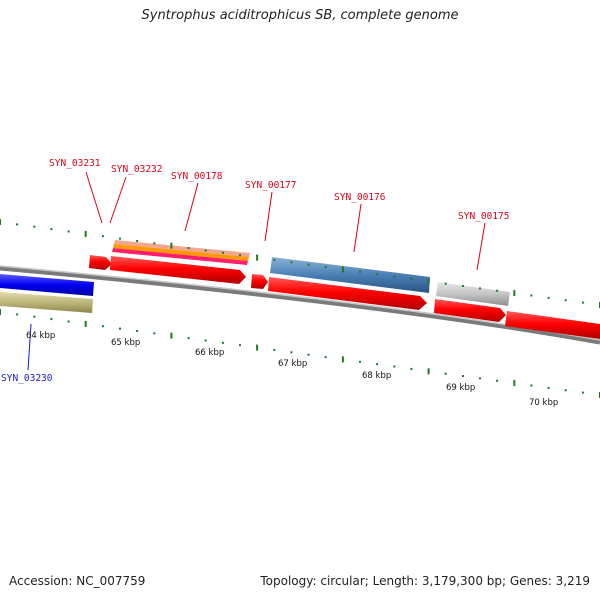  Describe the element at coordinates (46, 302) in the screenshot. I see `gene-feature-olive` at that location.